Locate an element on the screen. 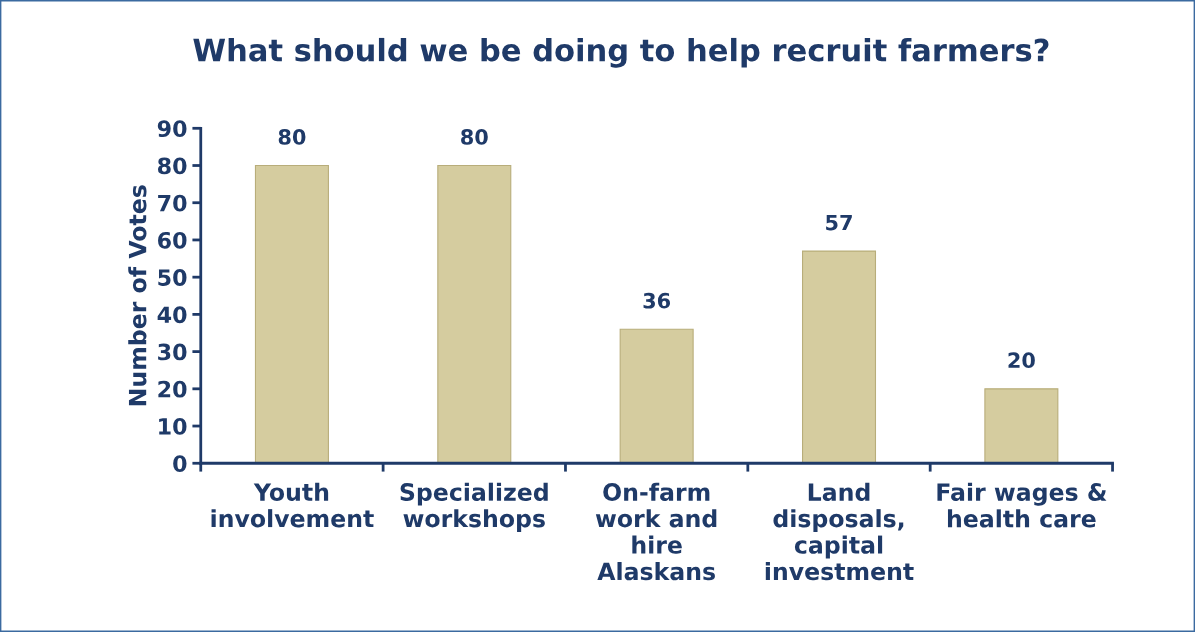 This screenshot has width=1195, height=632. y-tick-label: 90 is located at coordinates (172, 129).